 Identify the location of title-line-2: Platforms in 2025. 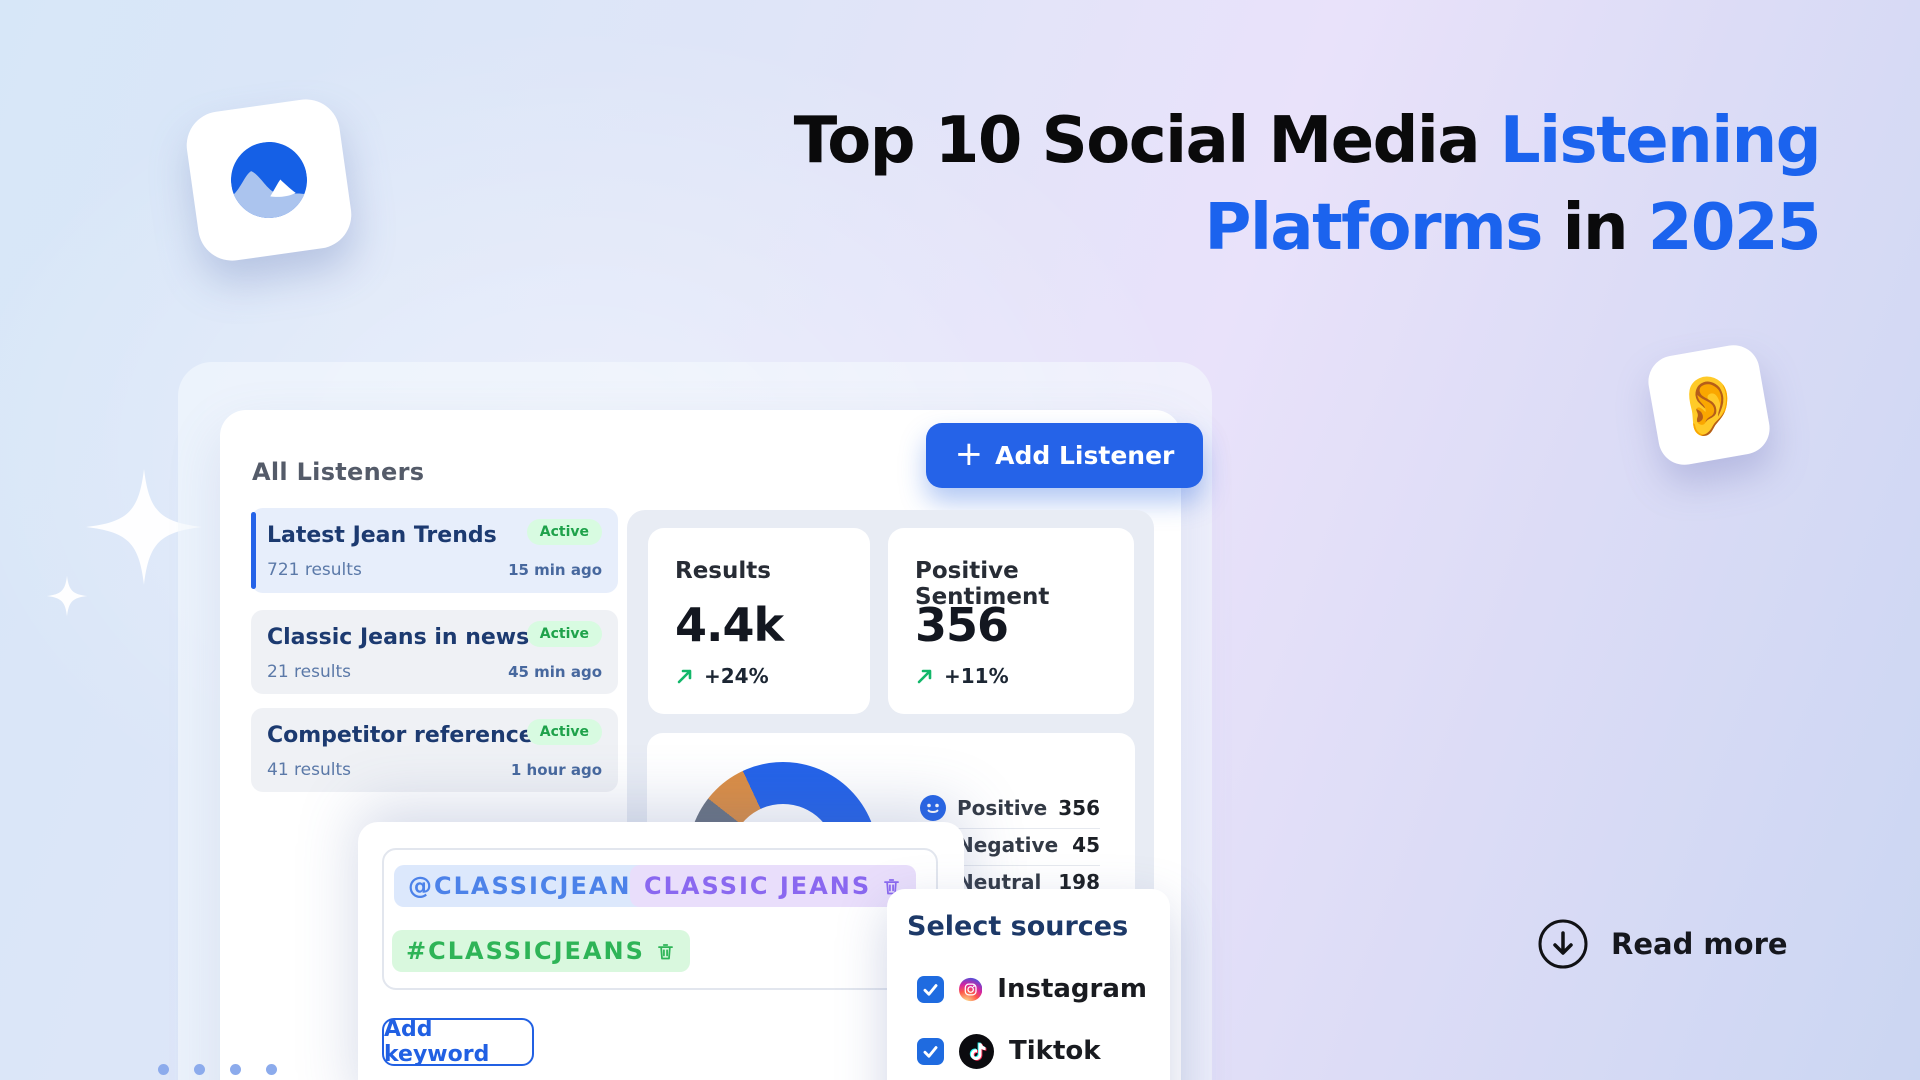
(1513, 228).